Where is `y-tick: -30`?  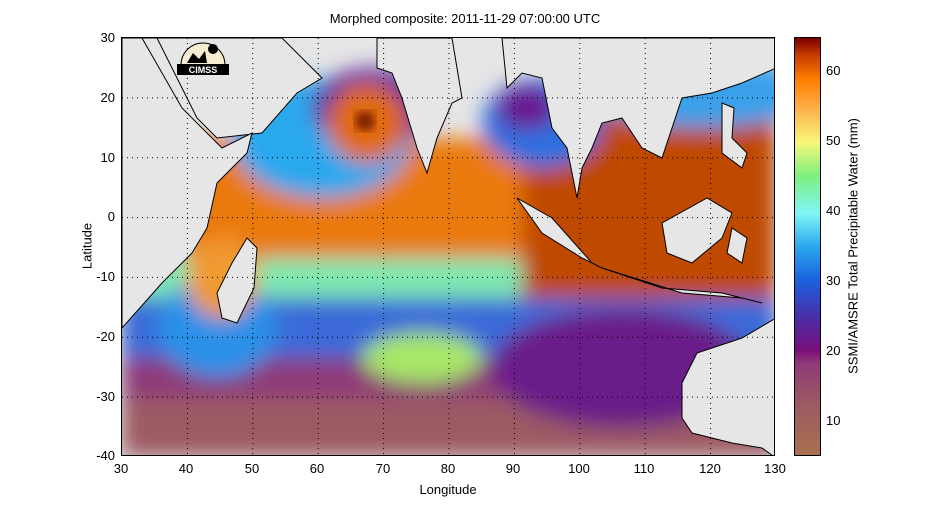 y-tick: -30 is located at coordinates (105, 396).